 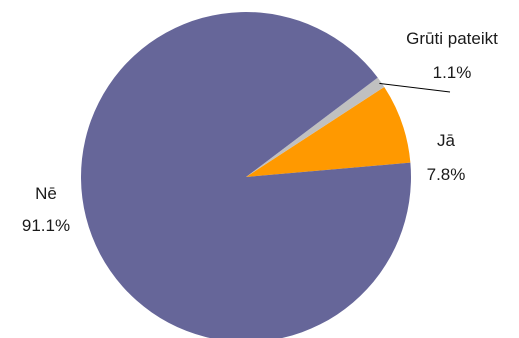 I want to click on slice-label-0: Jā, so click(x=446, y=140).